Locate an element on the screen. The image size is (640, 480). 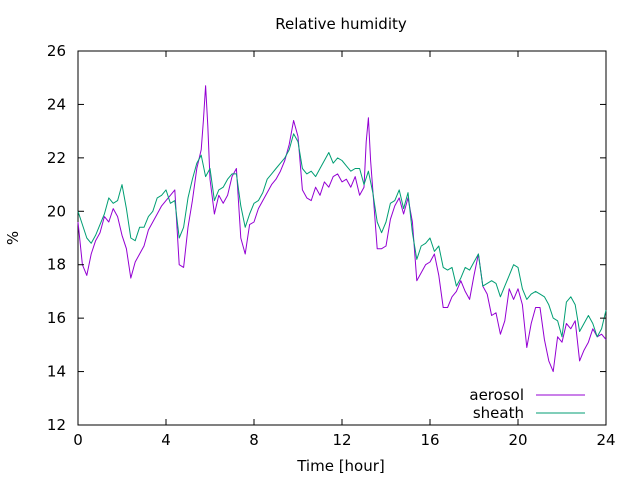
x-tick-label: 8 is located at coordinates (254, 440).